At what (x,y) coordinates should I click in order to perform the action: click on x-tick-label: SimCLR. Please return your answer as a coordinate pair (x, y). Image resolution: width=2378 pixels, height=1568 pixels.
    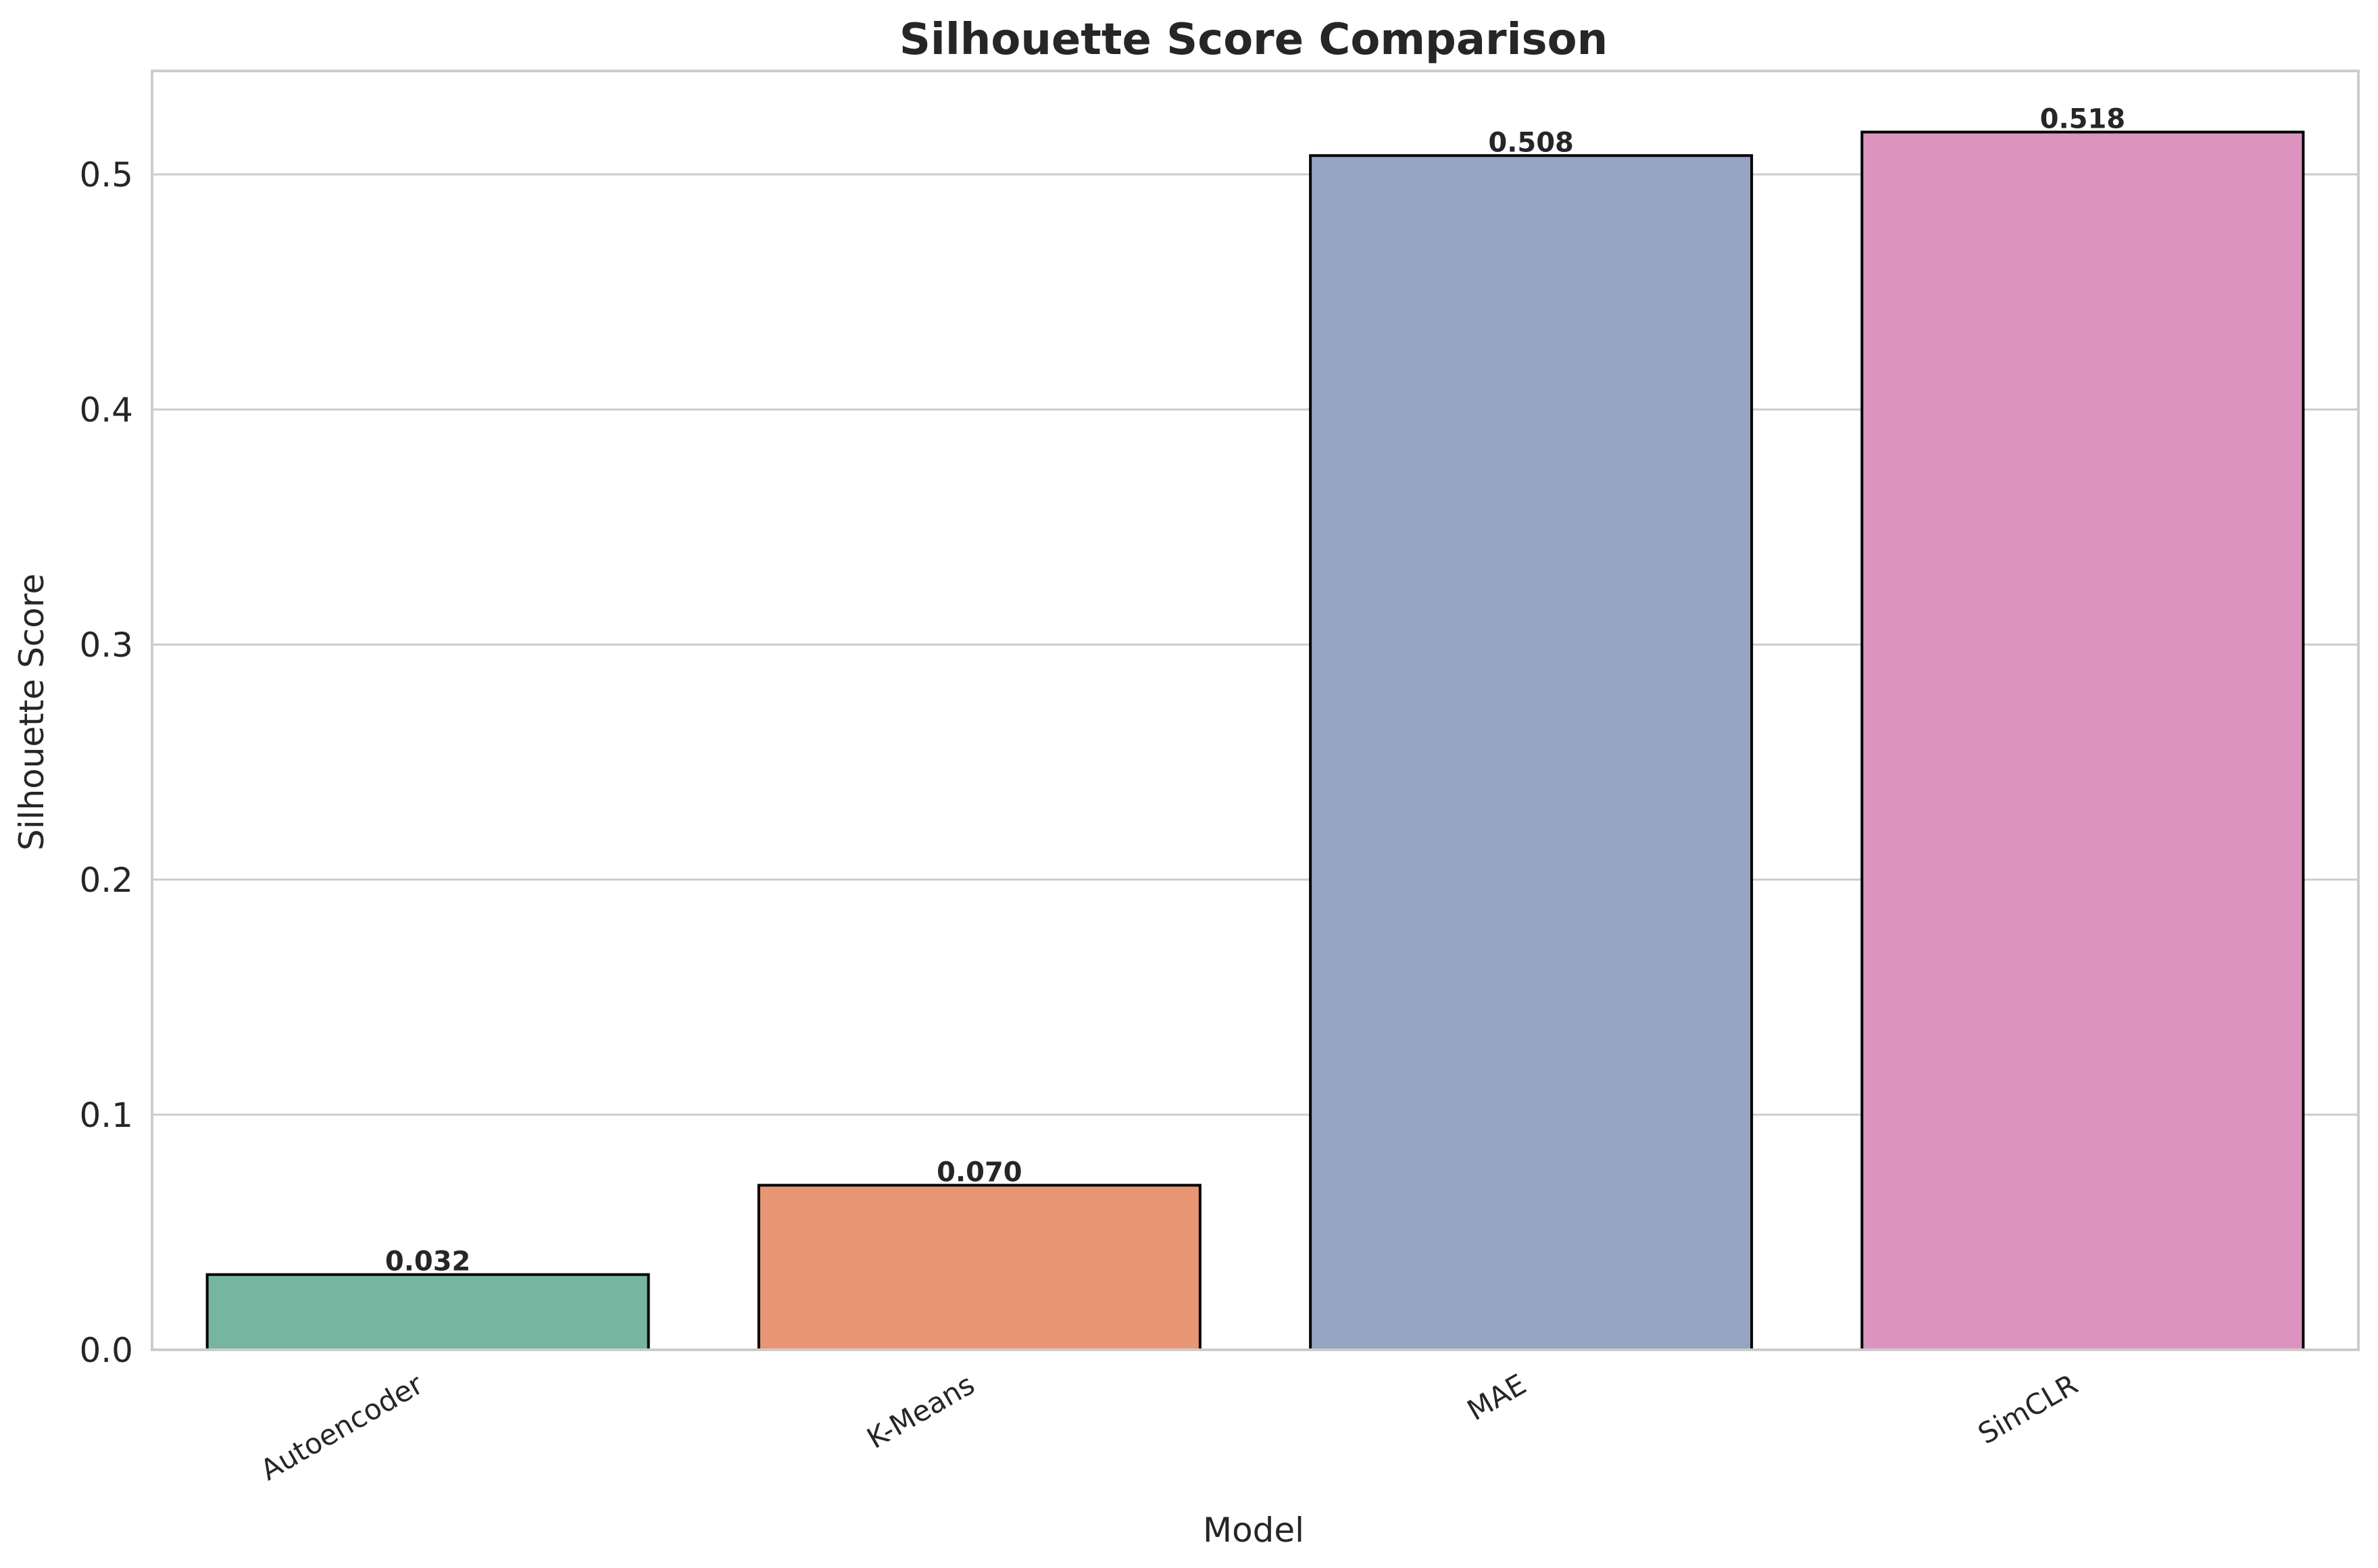
    Looking at the image, I should click on (2028, 1409).